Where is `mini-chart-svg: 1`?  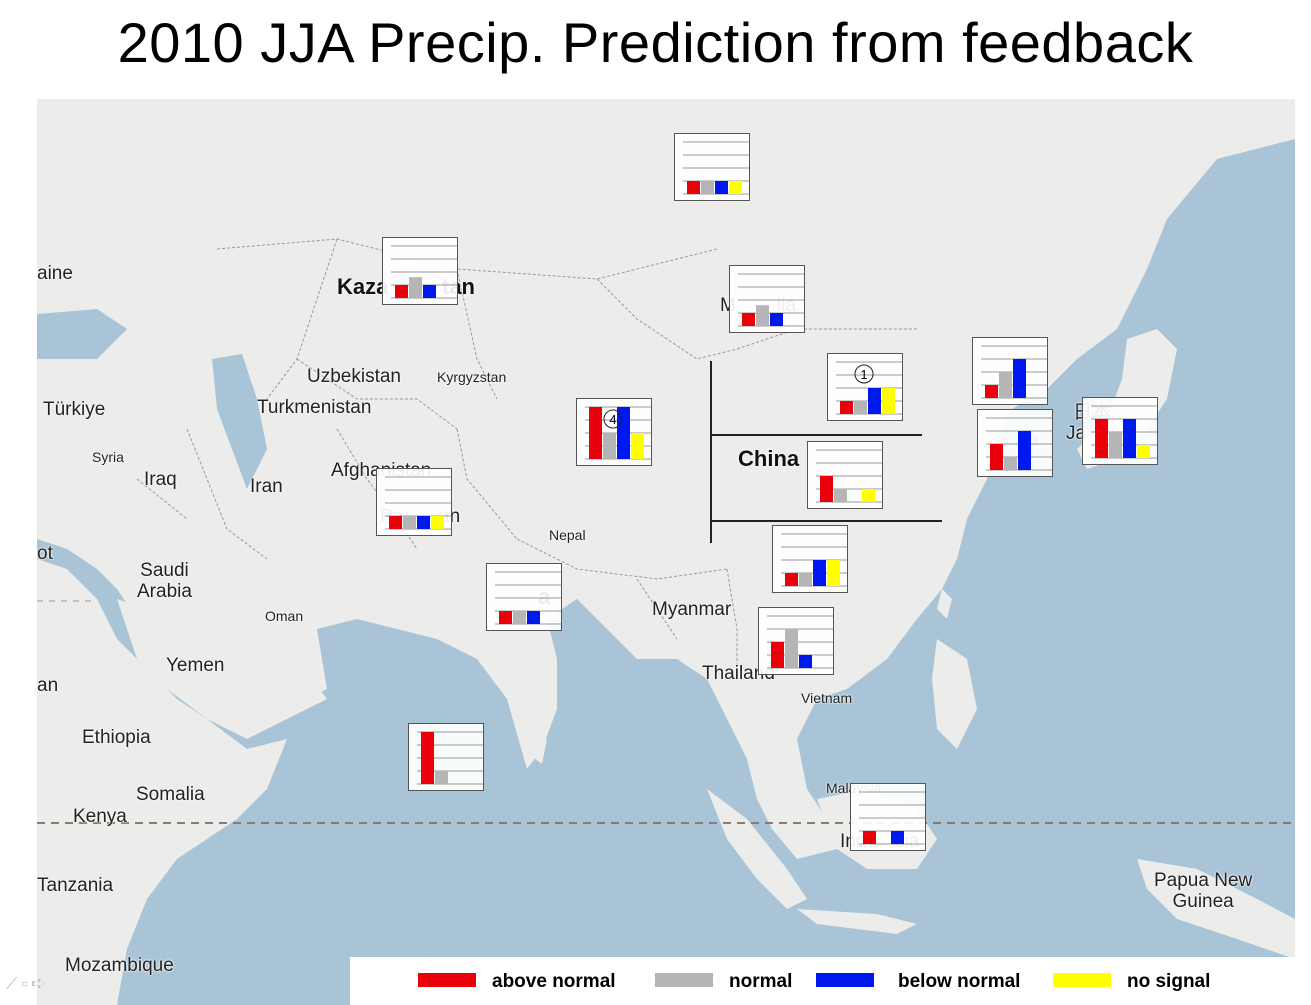 mini-chart-svg: 1 is located at coordinates (869, 388).